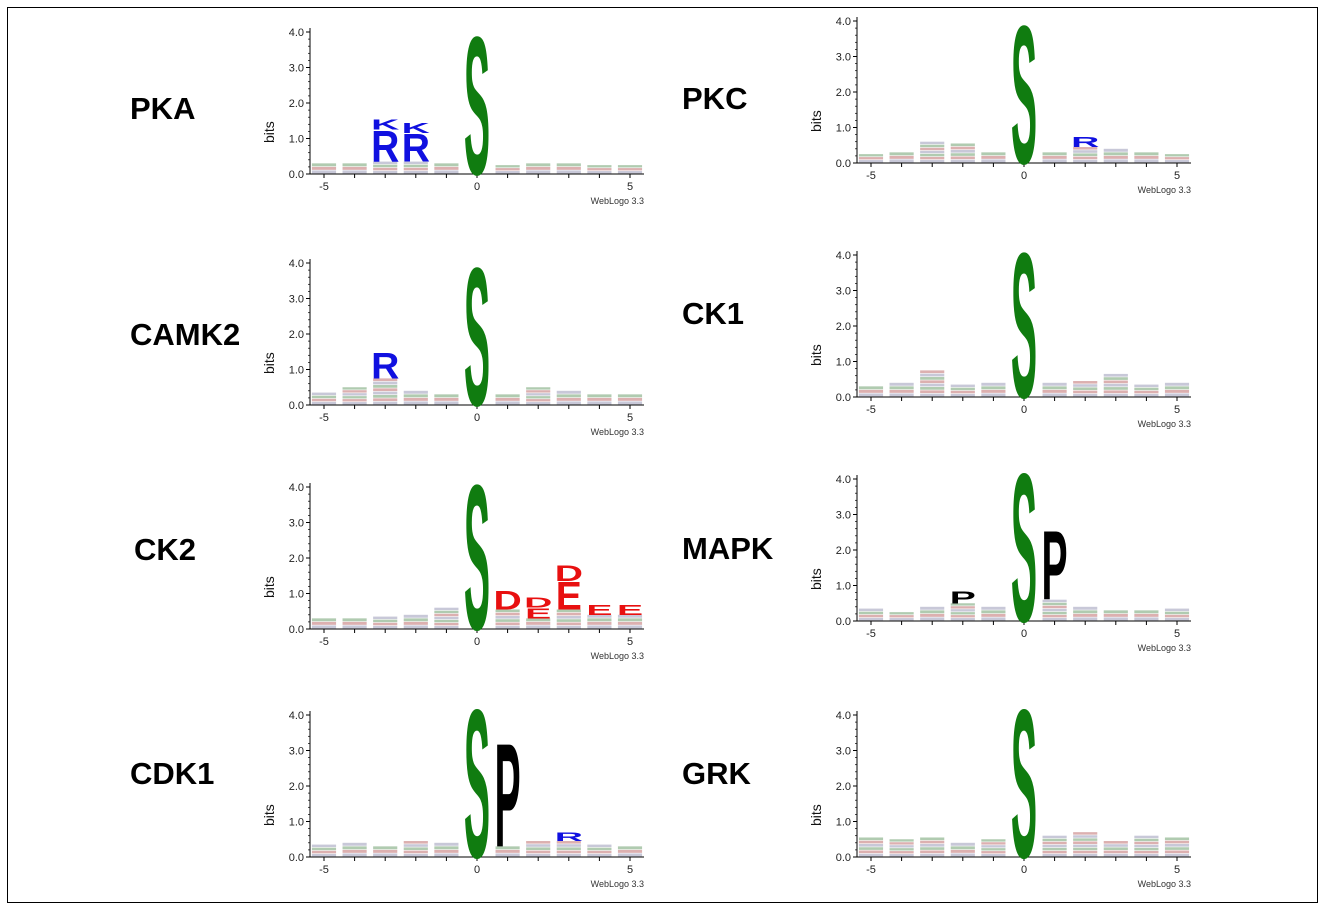 Image resolution: width=1327 pixels, height=905 pixels. I want to click on y-tick-label: 0.0, so click(843, 858).